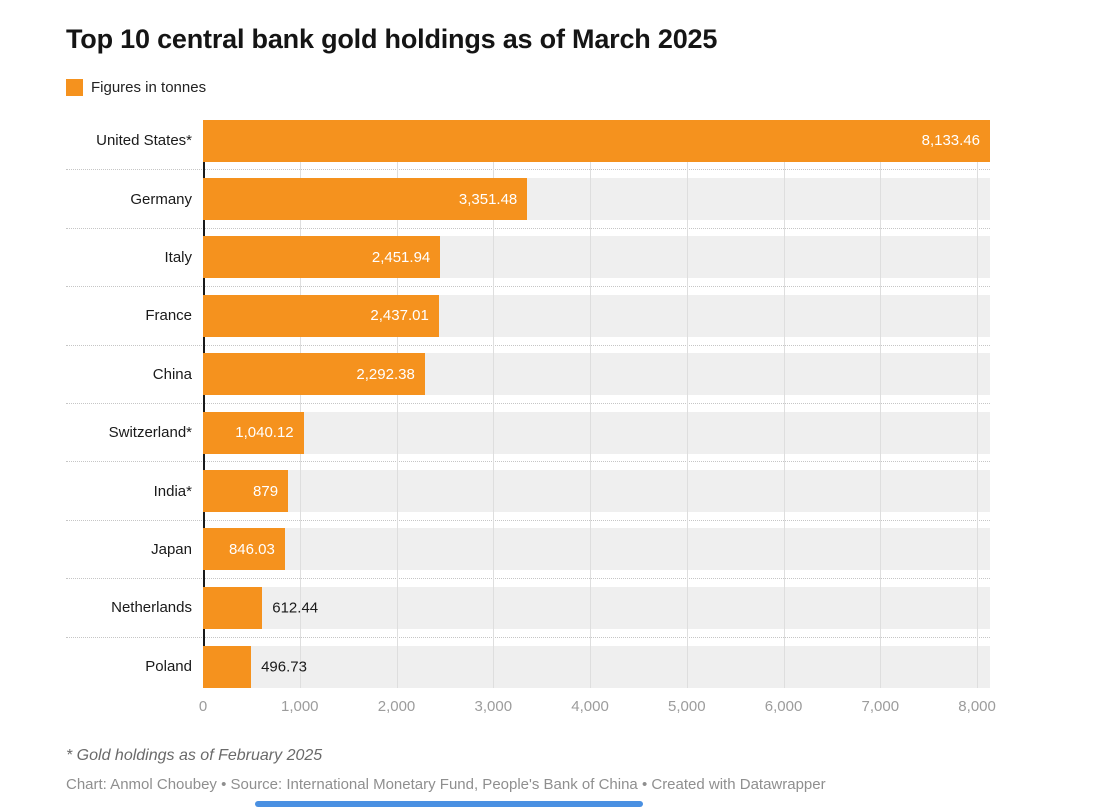 Image resolution: width=1108 pixels, height=808 pixels. I want to click on value-label: 846.03, so click(251, 549).